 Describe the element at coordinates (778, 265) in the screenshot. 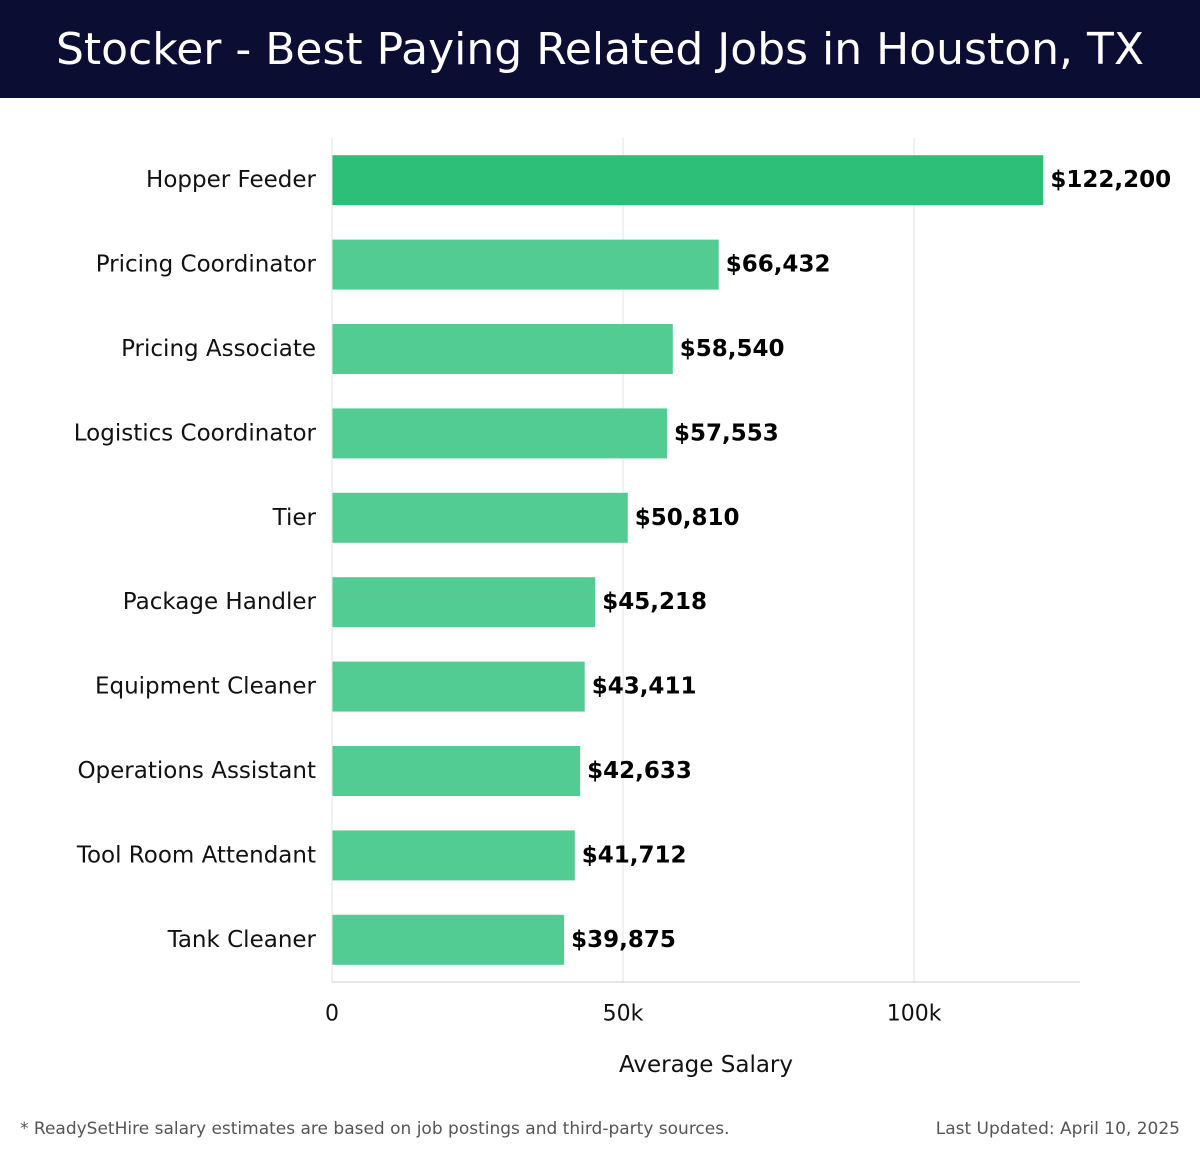

I see `value-label: $66,432` at that location.